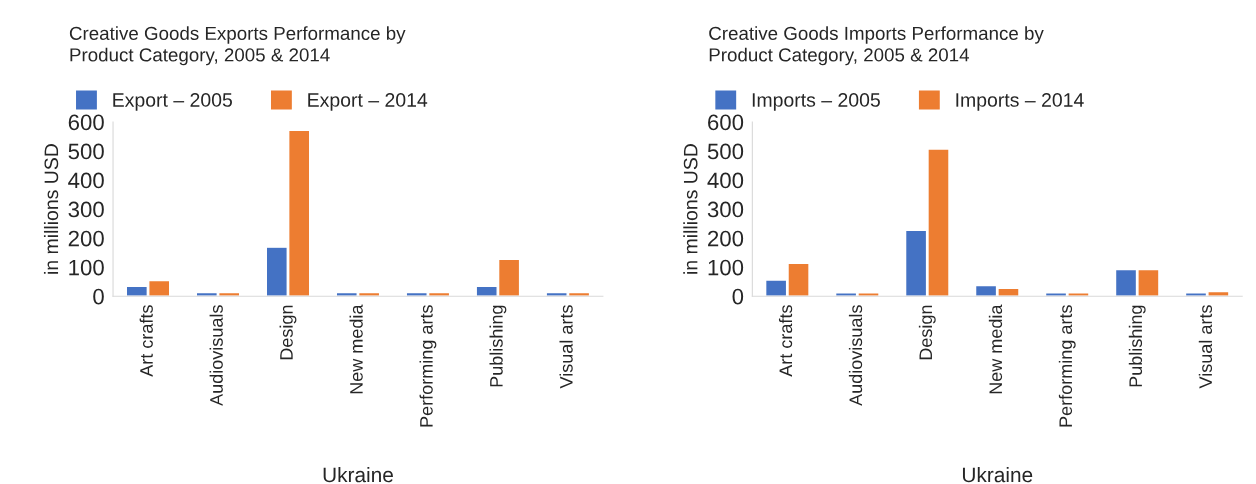 The image size is (1256, 484). Describe the element at coordinates (237, 46) in the screenshot. I see `chart-title: Creative Goods Exports Performance by Product Category, 2005 & 2014` at that location.